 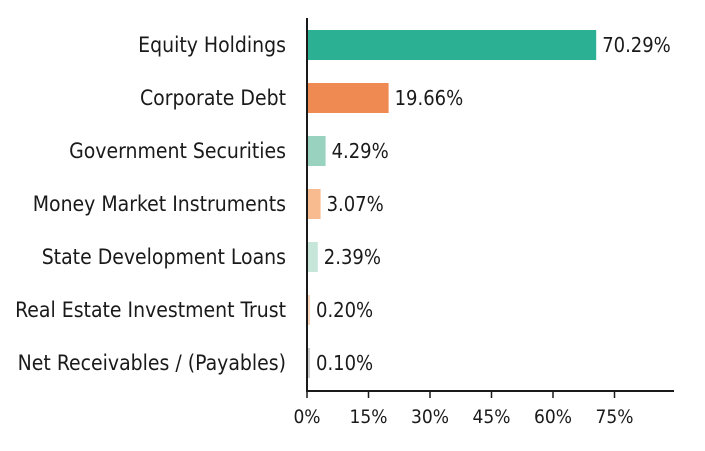 I want to click on category-label: Equity Holdings, so click(x=212, y=45).